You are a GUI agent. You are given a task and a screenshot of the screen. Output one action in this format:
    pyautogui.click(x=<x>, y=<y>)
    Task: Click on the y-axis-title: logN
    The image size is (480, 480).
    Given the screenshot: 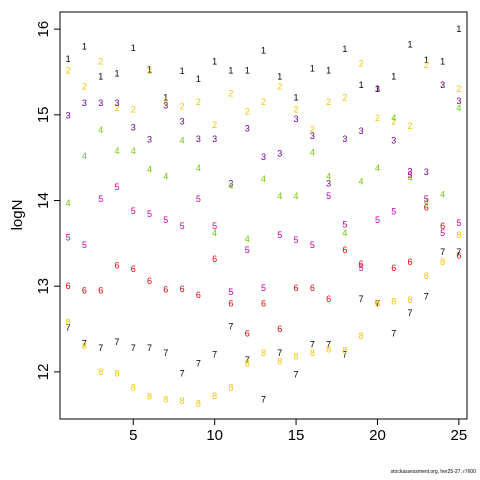 What is the action you would take?
    pyautogui.click(x=17, y=215)
    